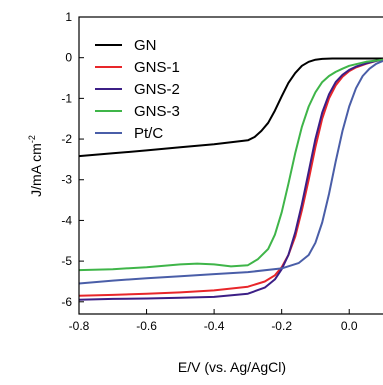  What do you see at coordinates (157, 89) in the screenshot?
I see `legend-label: GNS-2` at bounding box center [157, 89].